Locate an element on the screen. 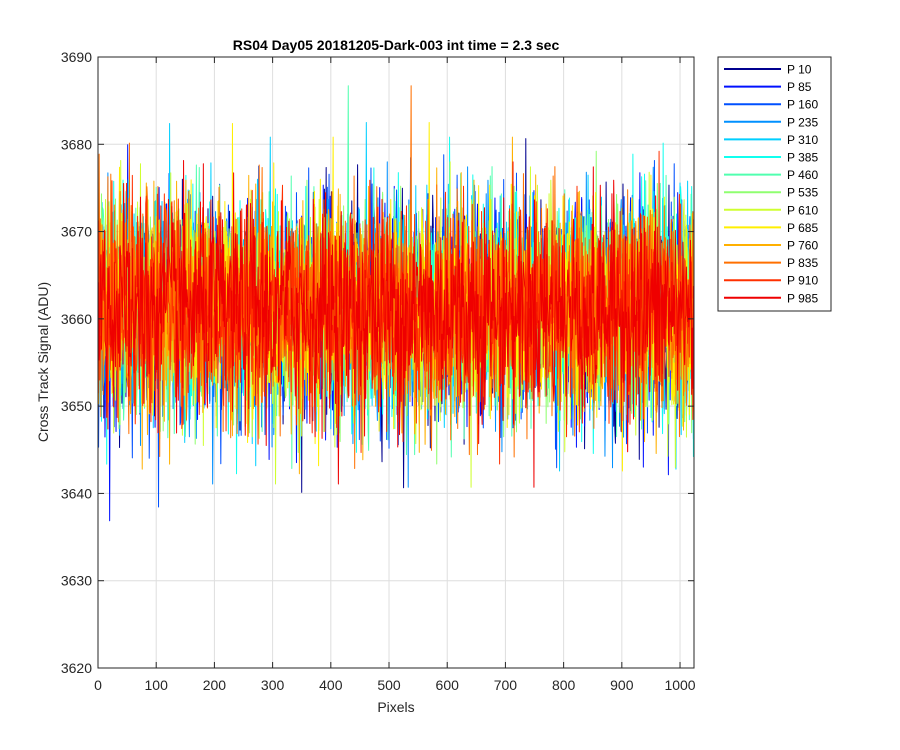 This screenshot has width=900, height=750. y-tick-label: 3630 is located at coordinates (76, 581).